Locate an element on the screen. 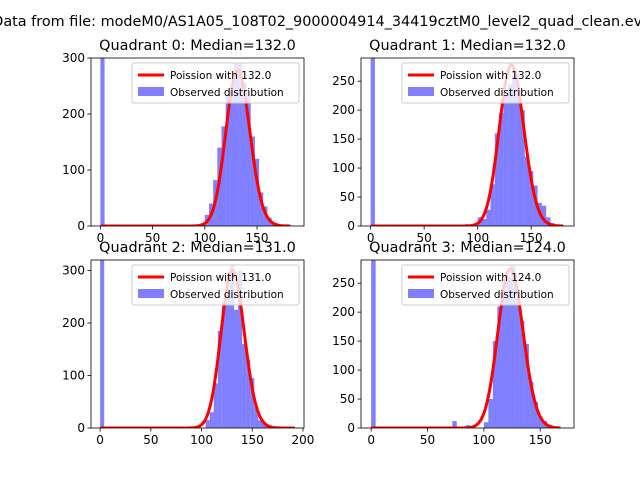 This screenshot has height=480, width=640. legend-poisson-label: Poission with 124.0 is located at coordinates (490, 278).